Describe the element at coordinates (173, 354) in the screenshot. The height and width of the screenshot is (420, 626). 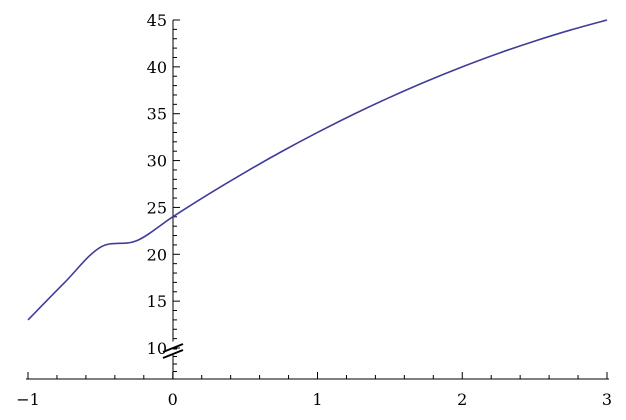
I see `axis-break-mark` at that location.